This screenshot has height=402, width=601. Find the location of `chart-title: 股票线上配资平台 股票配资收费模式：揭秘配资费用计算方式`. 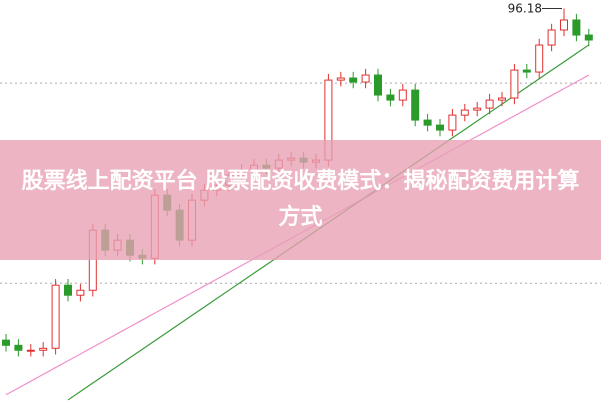

chart-title: 股票线上配资平台 股票配资收费模式：揭秘配资费用计算方式 is located at coordinates (300, 199).